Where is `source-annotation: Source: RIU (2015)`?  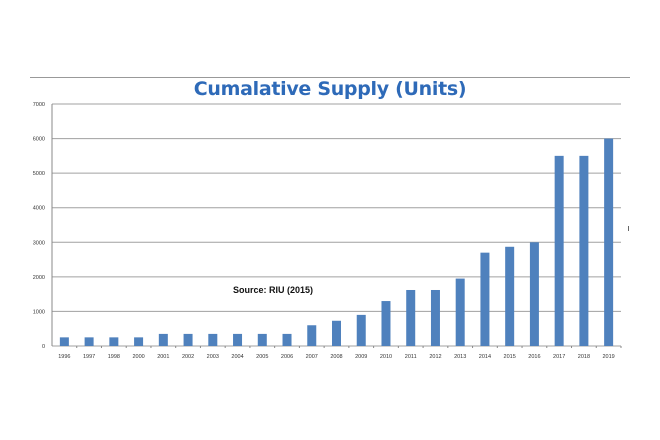 source-annotation: Source: RIU (2015) is located at coordinates (273, 290).